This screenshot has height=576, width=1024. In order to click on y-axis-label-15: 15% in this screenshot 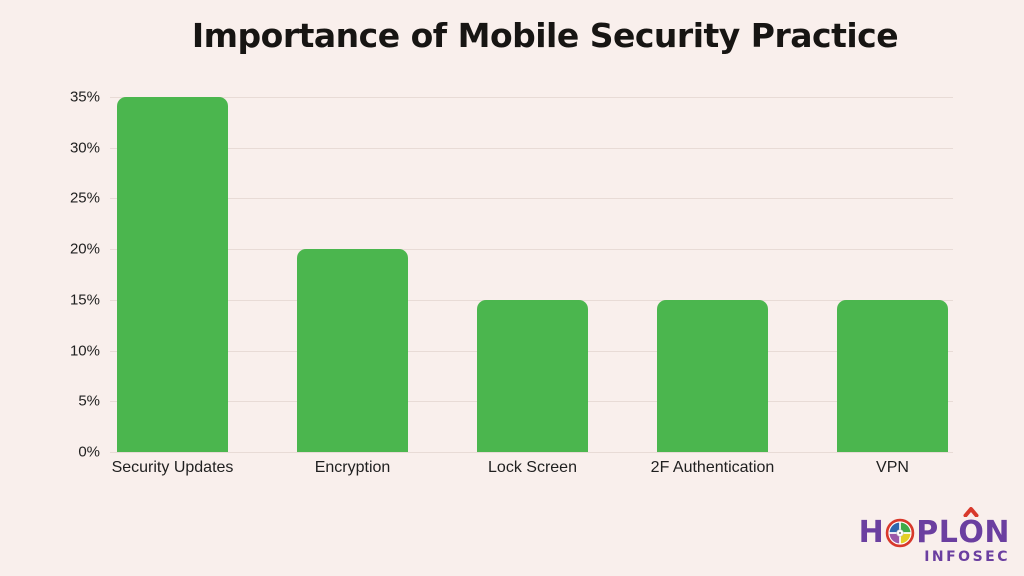, I will do `click(84, 300)`.